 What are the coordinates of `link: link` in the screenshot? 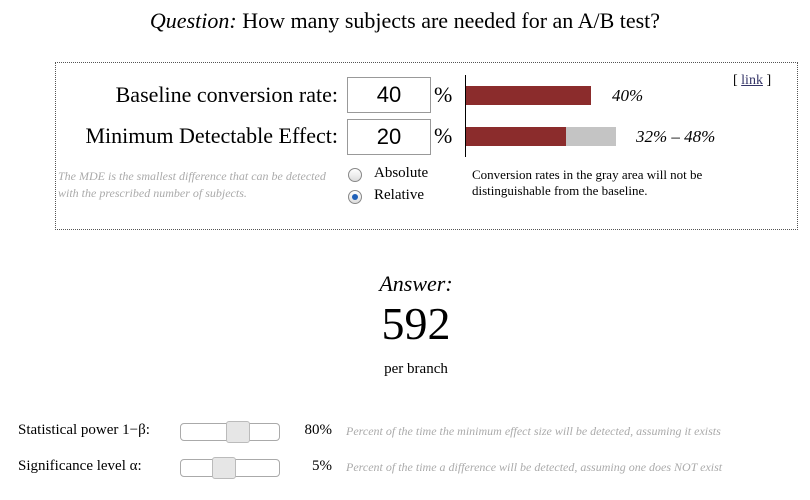 It's located at (752, 80).